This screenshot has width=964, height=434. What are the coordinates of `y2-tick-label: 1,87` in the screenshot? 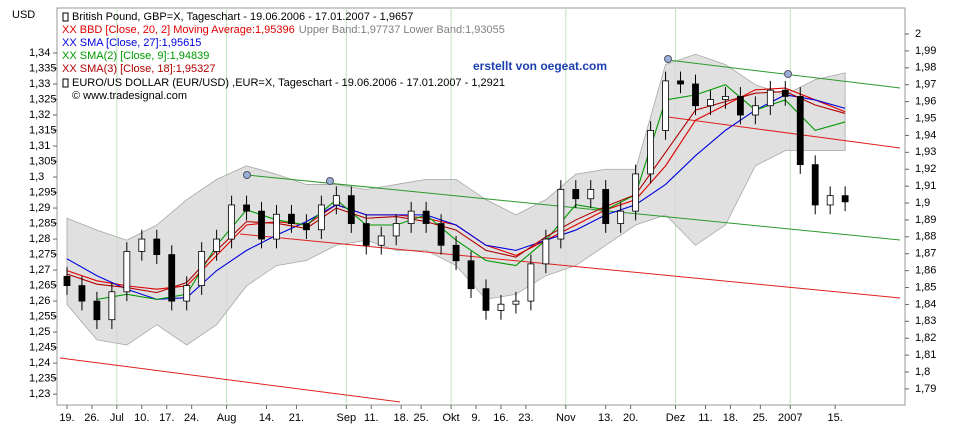 It's located at (925, 254).